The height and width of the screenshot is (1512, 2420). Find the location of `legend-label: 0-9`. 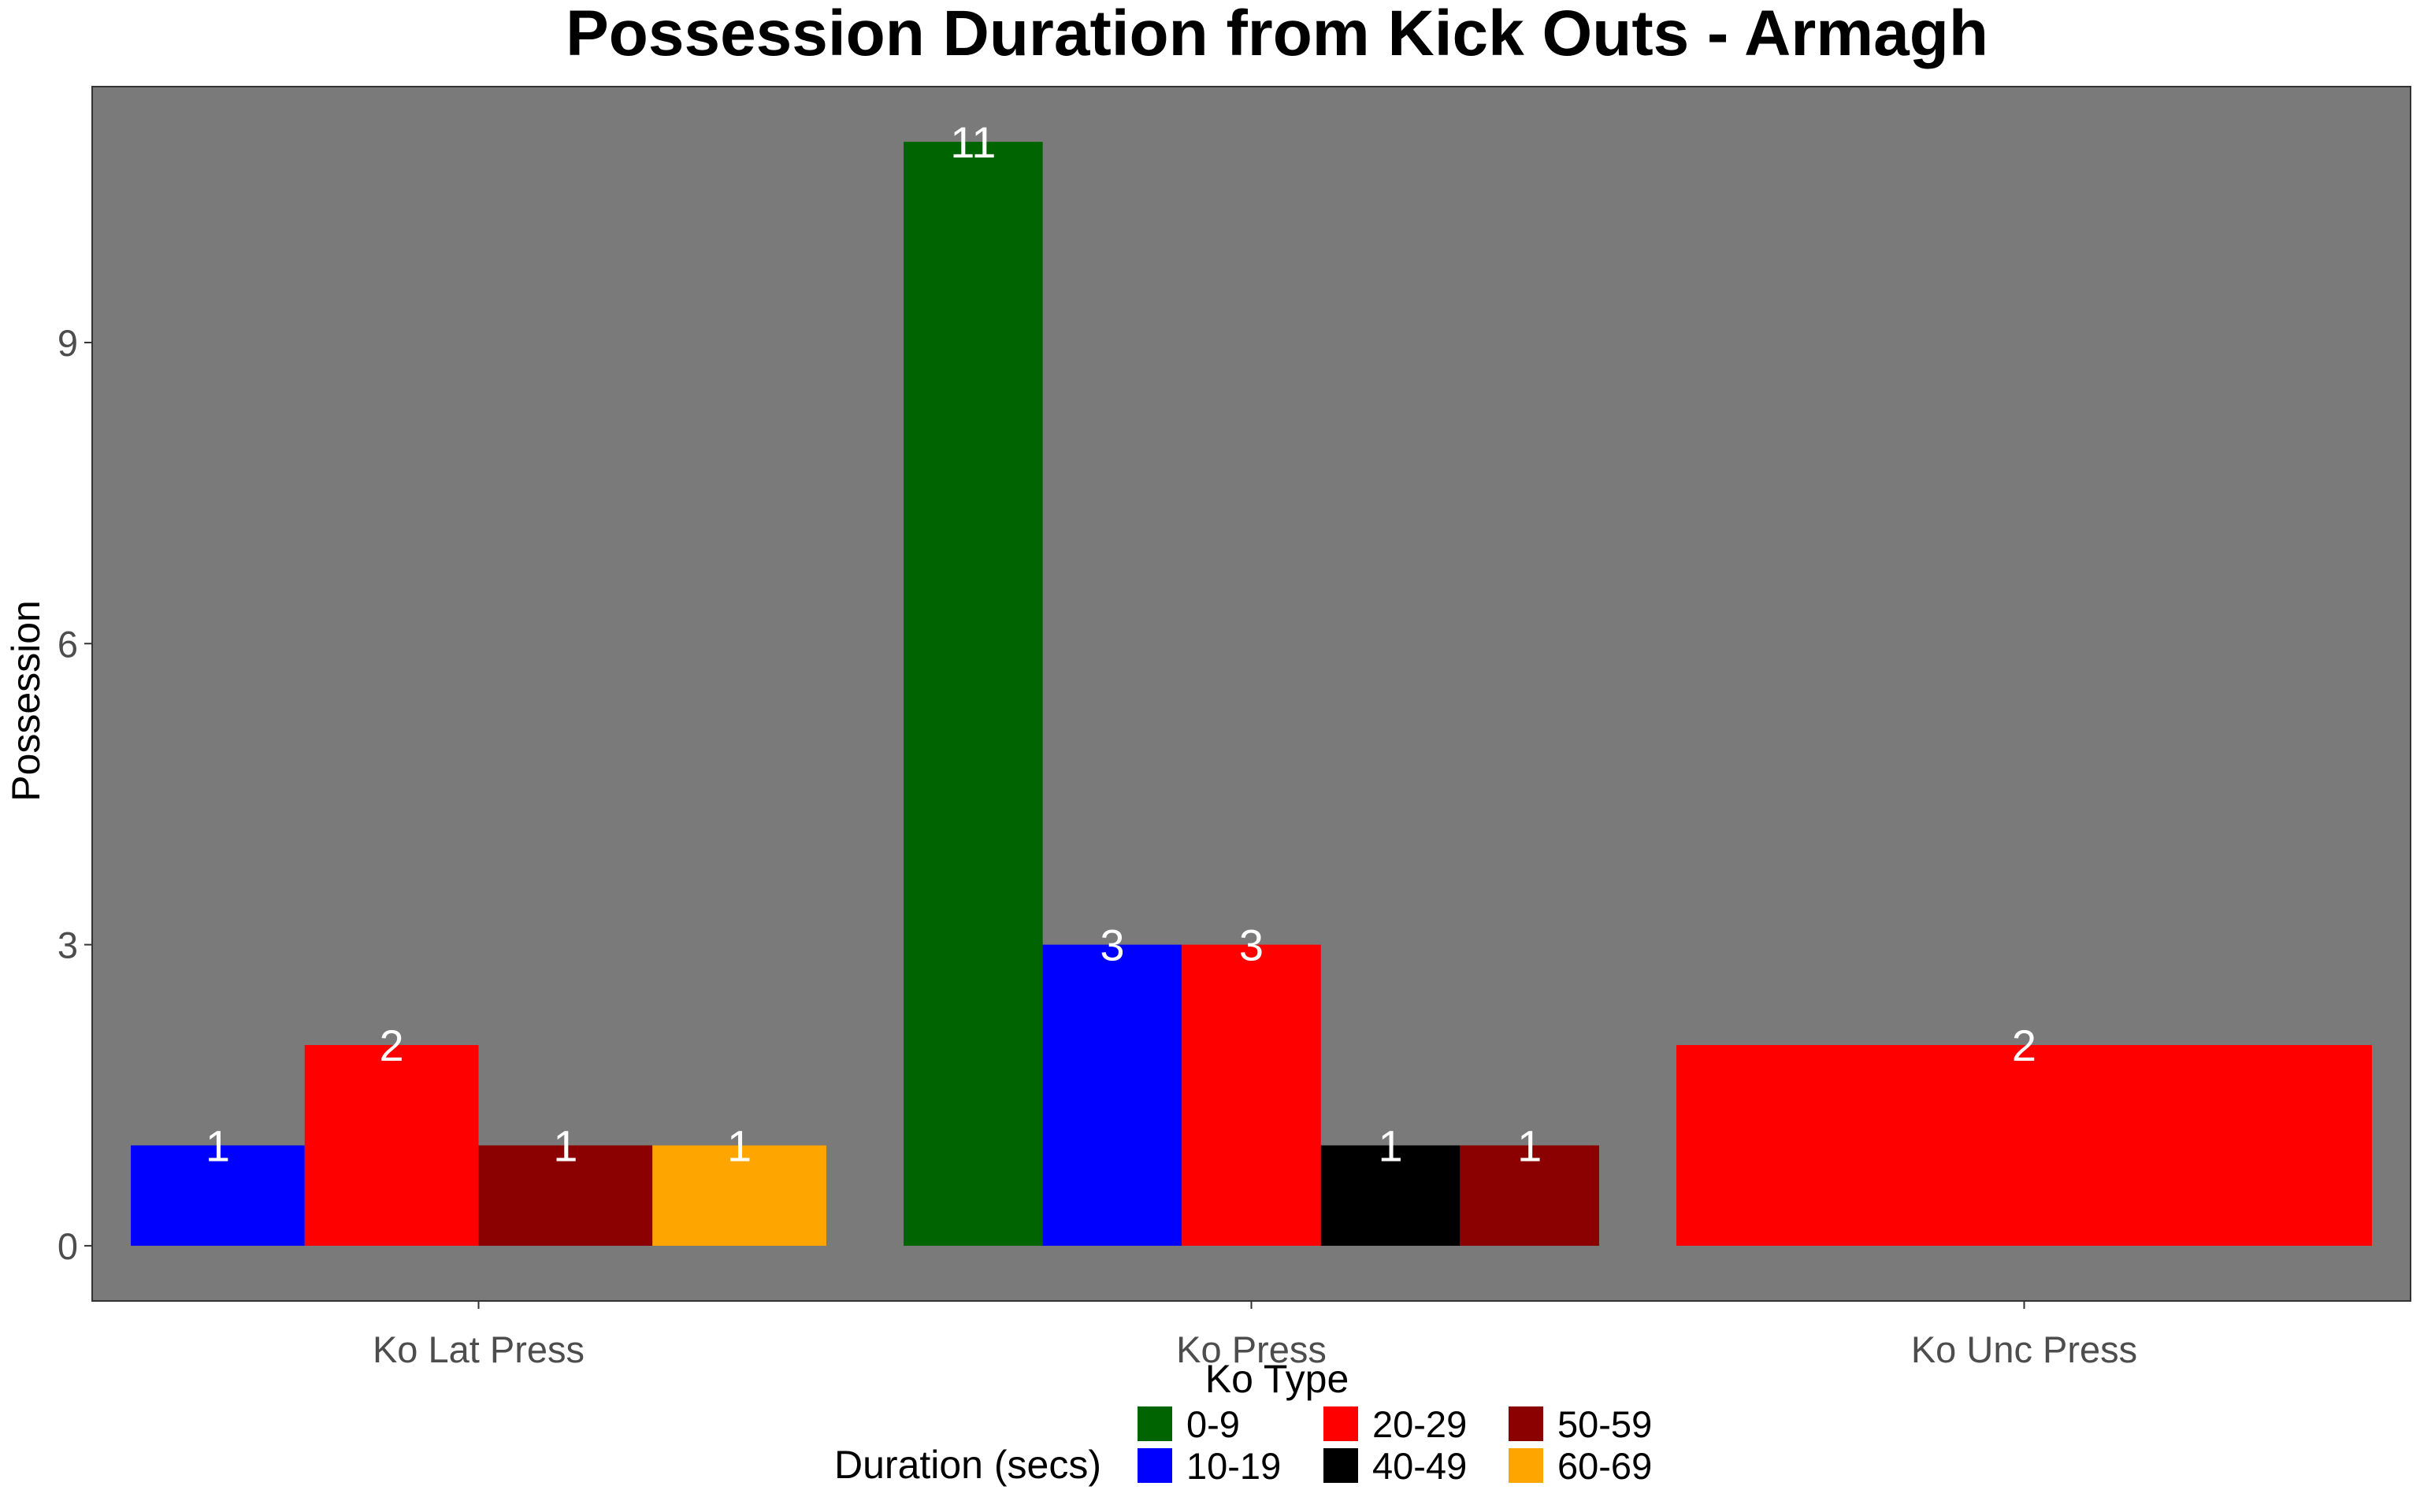

legend-label: 0-9 is located at coordinates (1213, 1424).